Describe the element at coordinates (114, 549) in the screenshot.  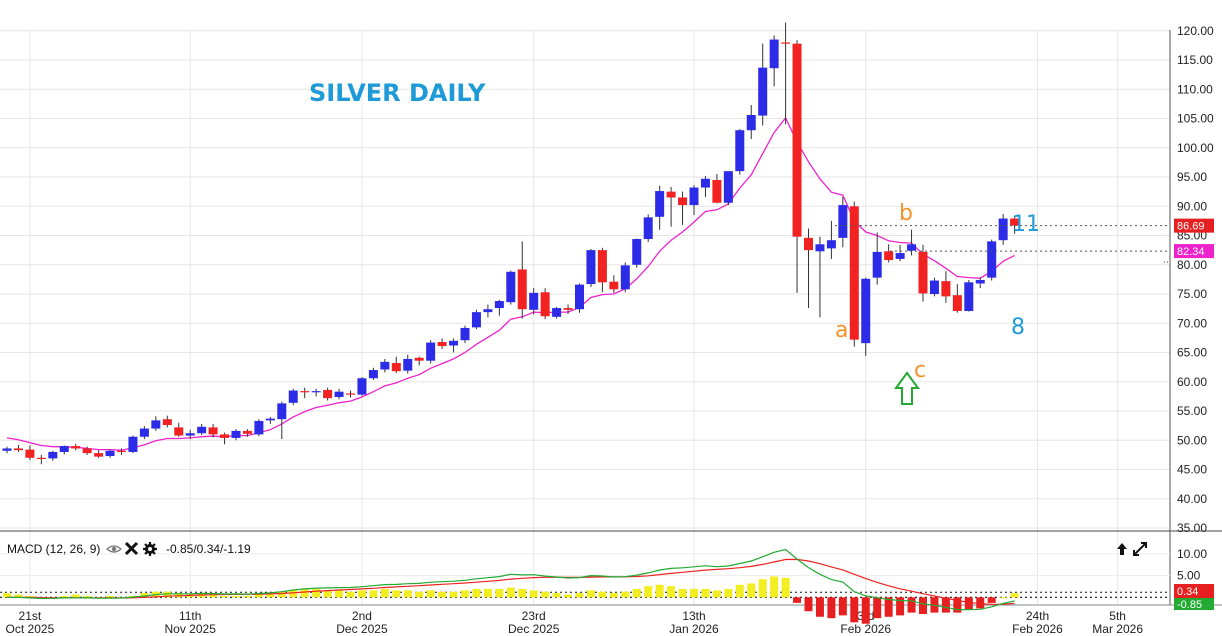
I see `eye-icon` at that location.